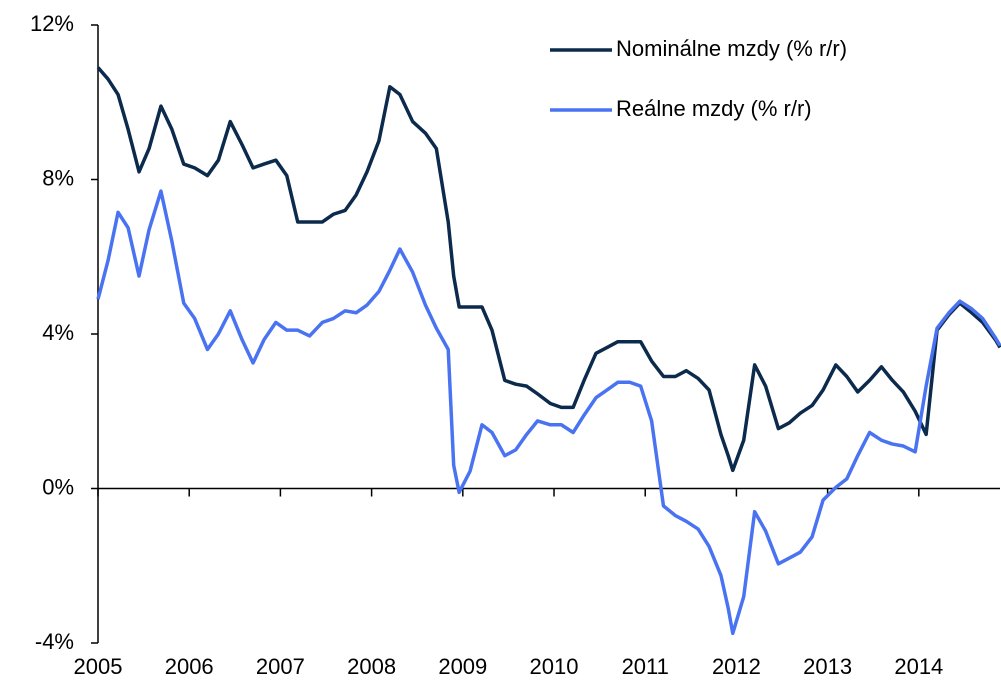 This screenshot has width=1001, height=691. What do you see at coordinates (98, 666) in the screenshot?
I see `x-tick-label: 2005` at bounding box center [98, 666].